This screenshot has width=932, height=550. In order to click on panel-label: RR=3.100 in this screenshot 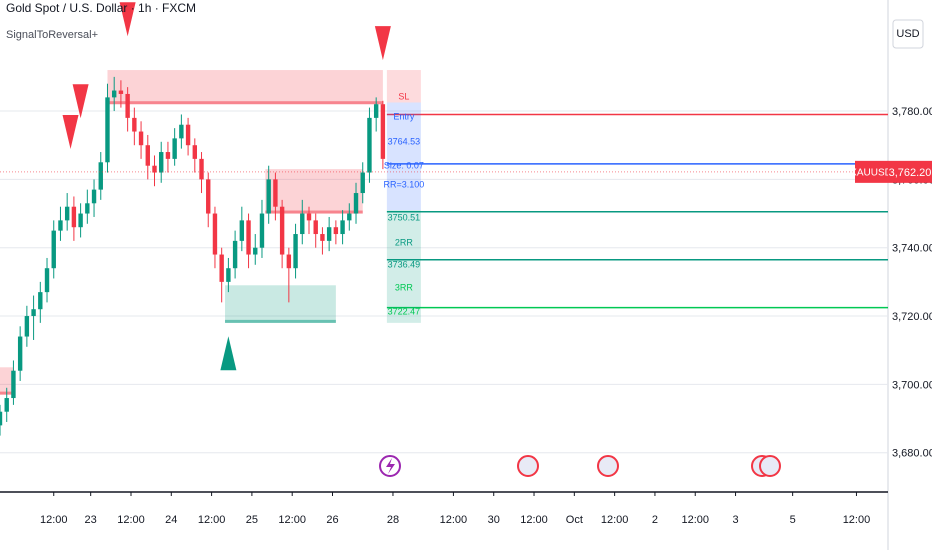, I will do `click(403, 184)`.